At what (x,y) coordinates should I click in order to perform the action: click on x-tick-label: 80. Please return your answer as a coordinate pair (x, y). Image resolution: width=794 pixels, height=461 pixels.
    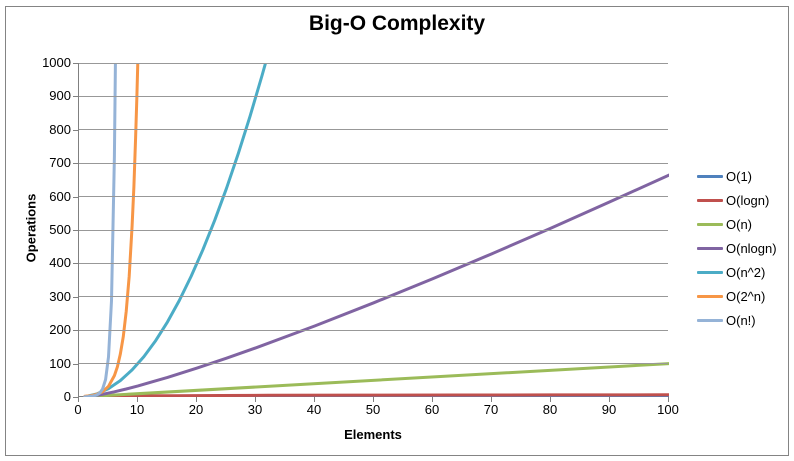
    Looking at the image, I should click on (550, 409).